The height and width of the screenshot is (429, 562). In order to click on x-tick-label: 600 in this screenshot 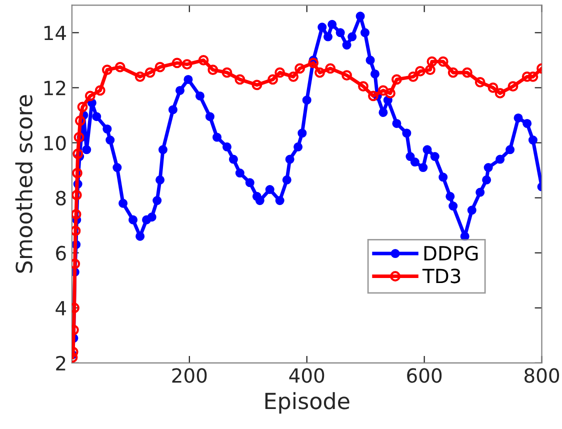, I will do `click(424, 375)`.